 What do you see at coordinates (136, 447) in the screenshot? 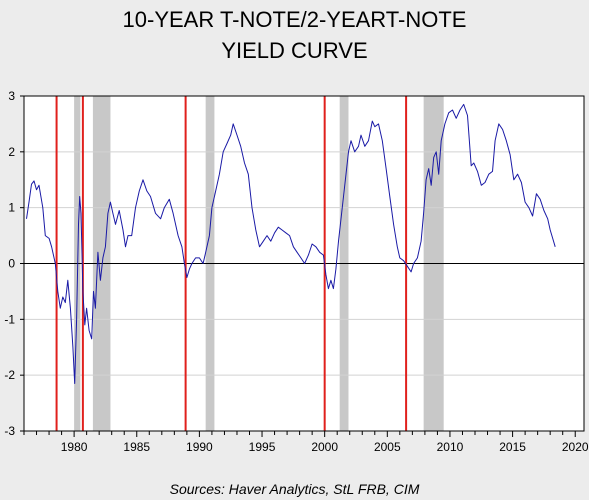
I see `x-tick-label: 1985` at bounding box center [136, 447].